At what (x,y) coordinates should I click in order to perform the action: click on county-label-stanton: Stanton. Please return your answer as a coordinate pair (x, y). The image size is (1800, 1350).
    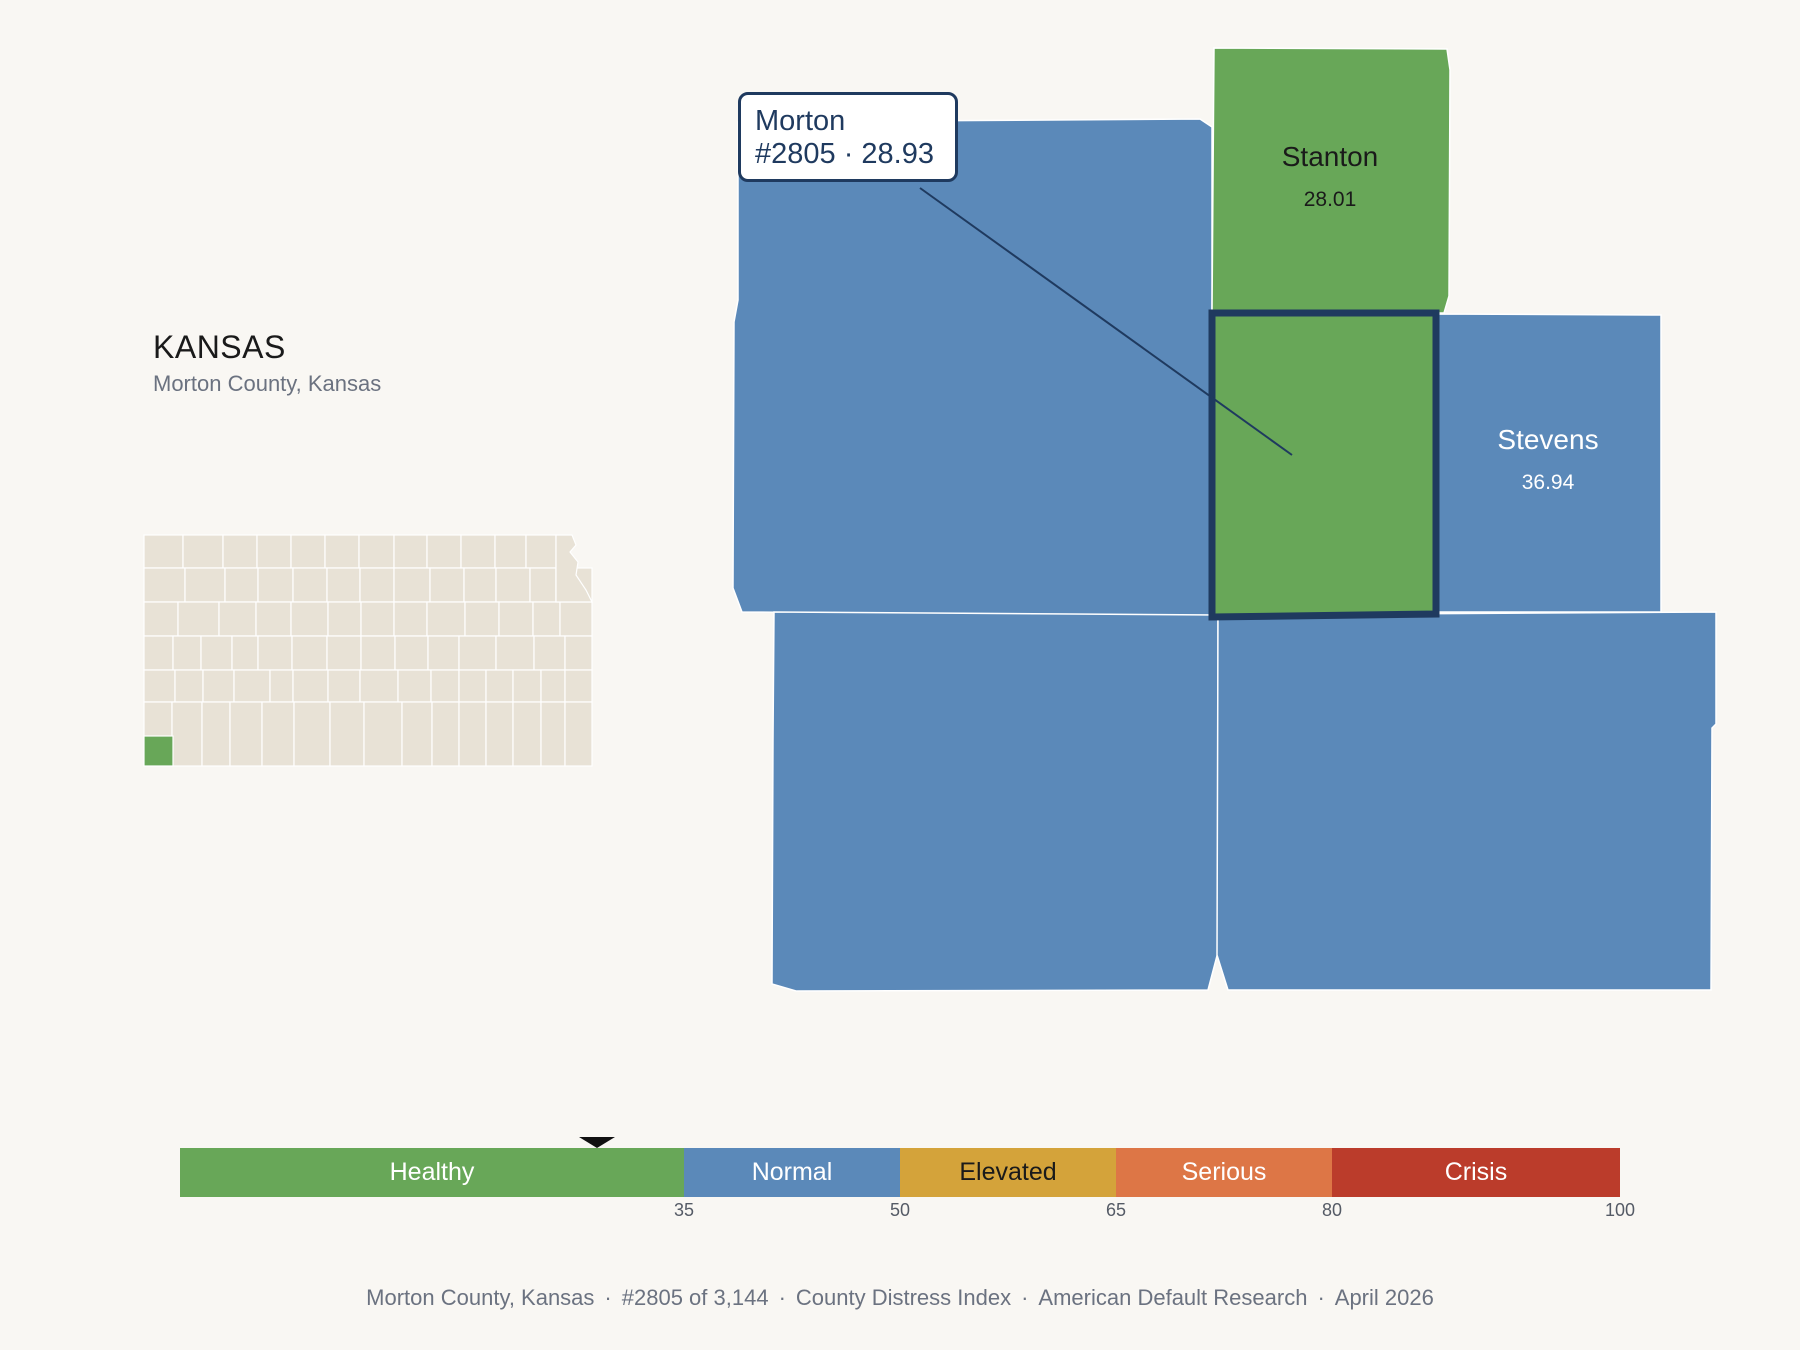
    Looking at the image, I should click on (1330, 156).